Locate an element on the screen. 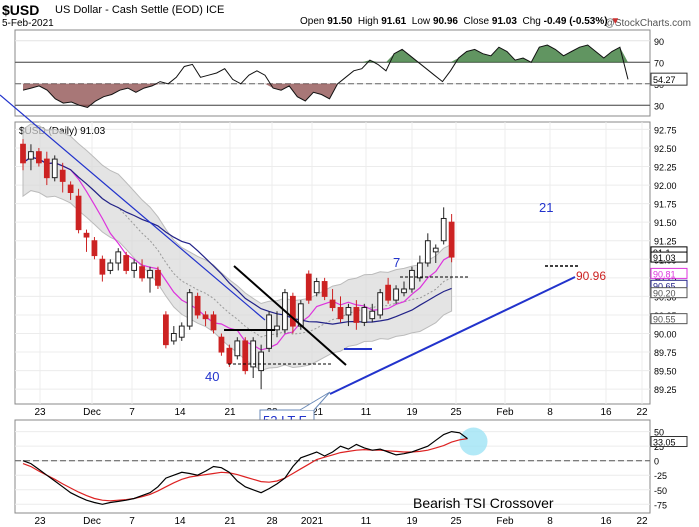 Image resolution: width=699 pixels, height=527 pixels. menu-caret-icon: ▼ is located at coordinates (615, 21).